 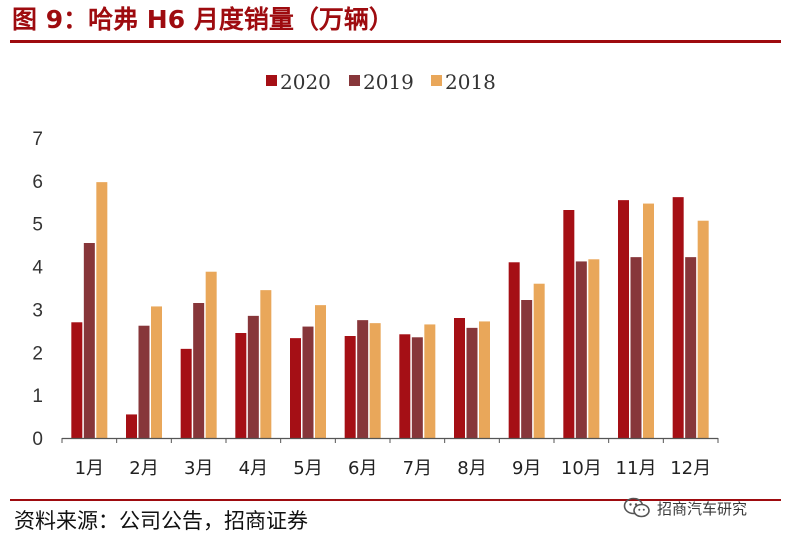 I want to click on y-tick-label: 2, so click(x=37, y=353).